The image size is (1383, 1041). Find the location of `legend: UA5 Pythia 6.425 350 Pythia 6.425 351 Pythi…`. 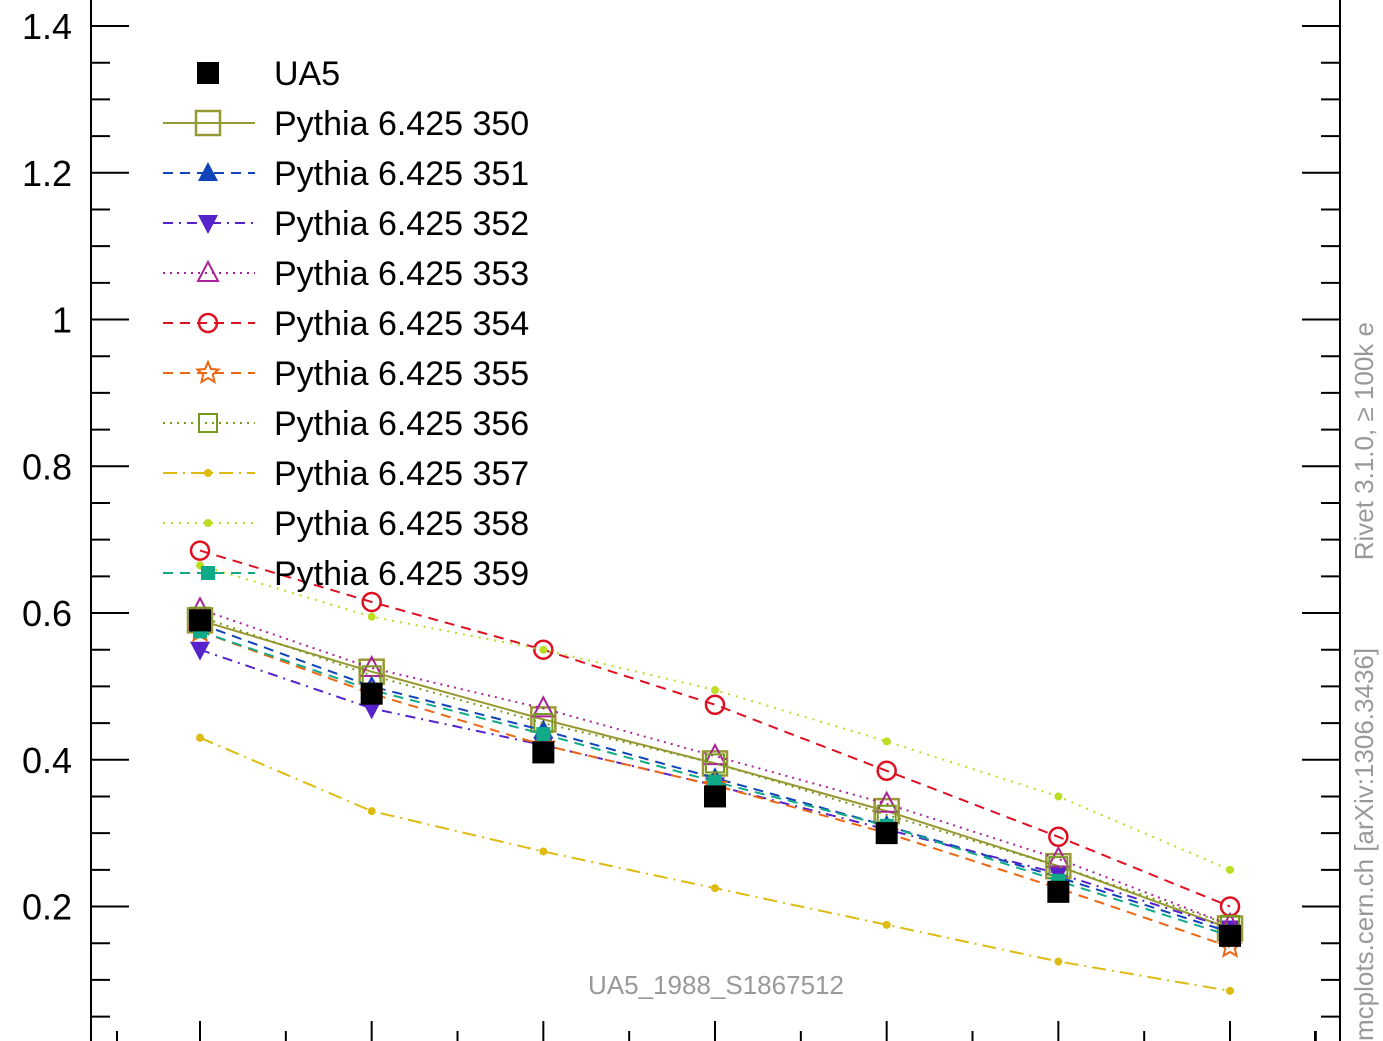

legend: UA5 Pythia 6.425 350 Pythia 6.425 351 Pythi… is located at coordinates (346, 324).